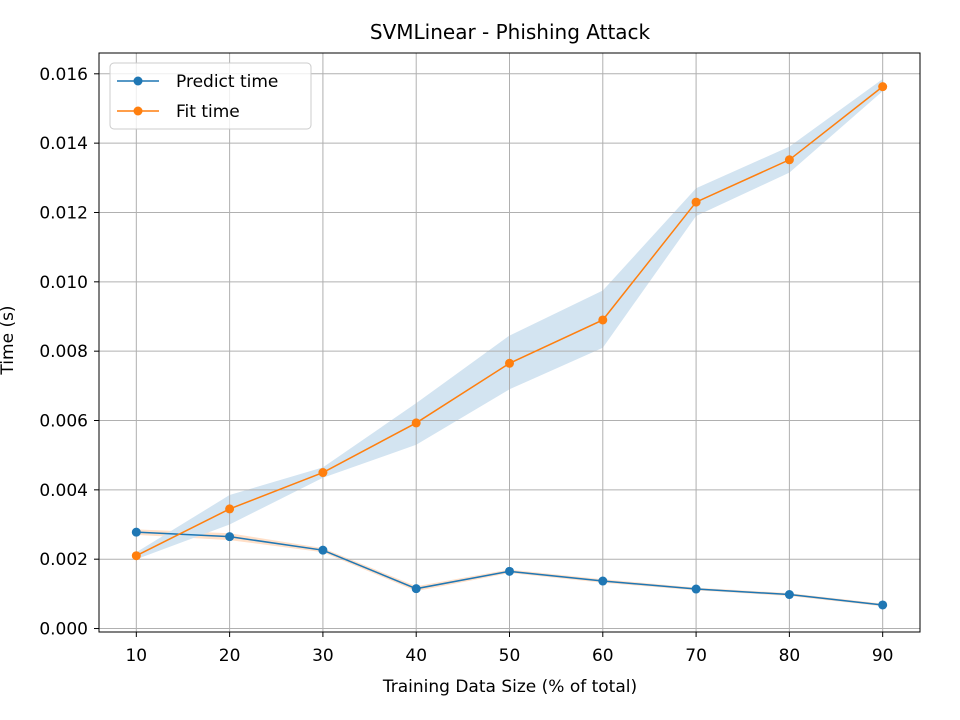 This screenshot has height=720, width=960. Describe the element at coordinates (63, 283) in the screenshot. I see `y-tick-label: 0.010` at that location.